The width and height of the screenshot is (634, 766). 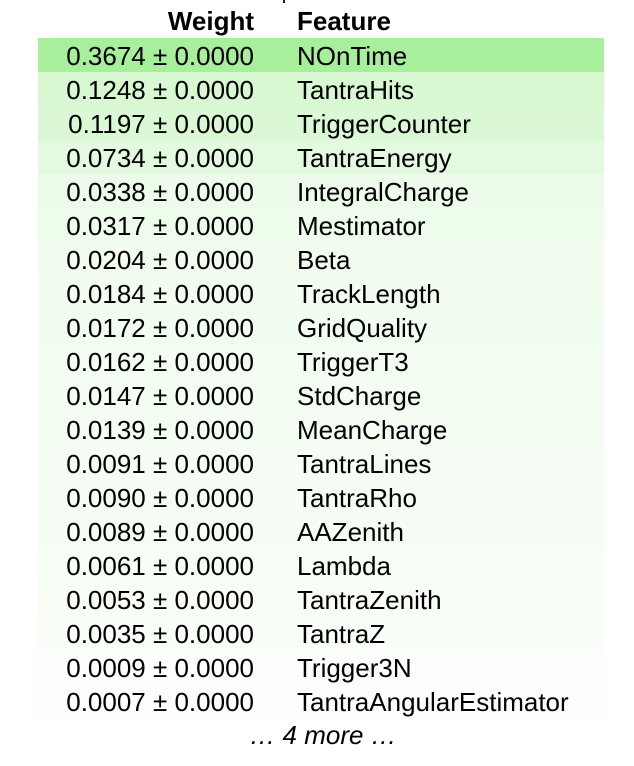 I want to click on weight-cell: 0.0007 ± 0.0000, so click(x=160, y=702).